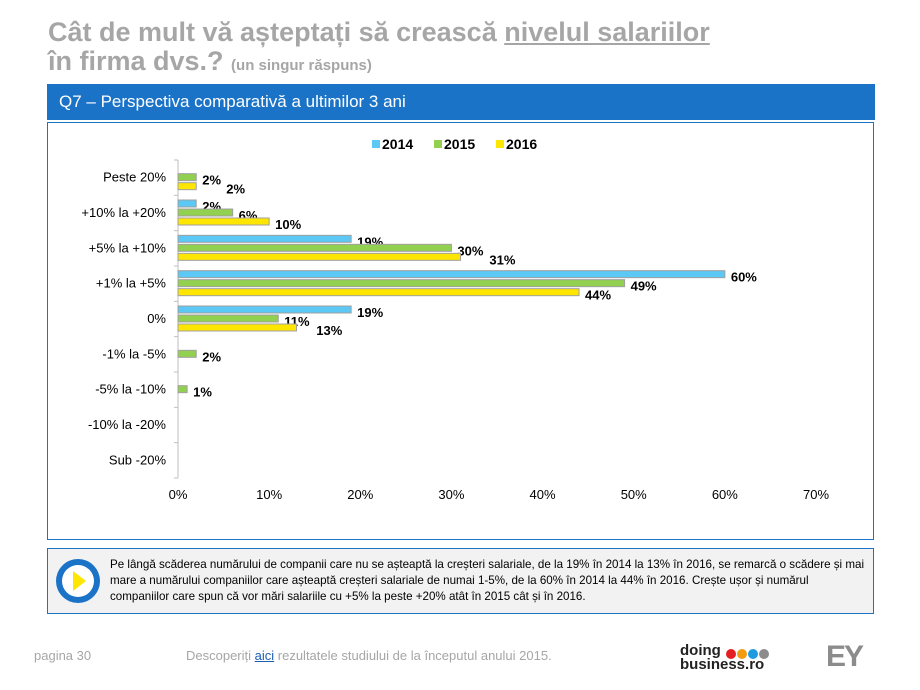 The height and width of the screenshot is (690, 920). Describe the element at coordinates (722, 657) in the screenshot. I see `doingbusiness-logo: doing business.ro` at that location.